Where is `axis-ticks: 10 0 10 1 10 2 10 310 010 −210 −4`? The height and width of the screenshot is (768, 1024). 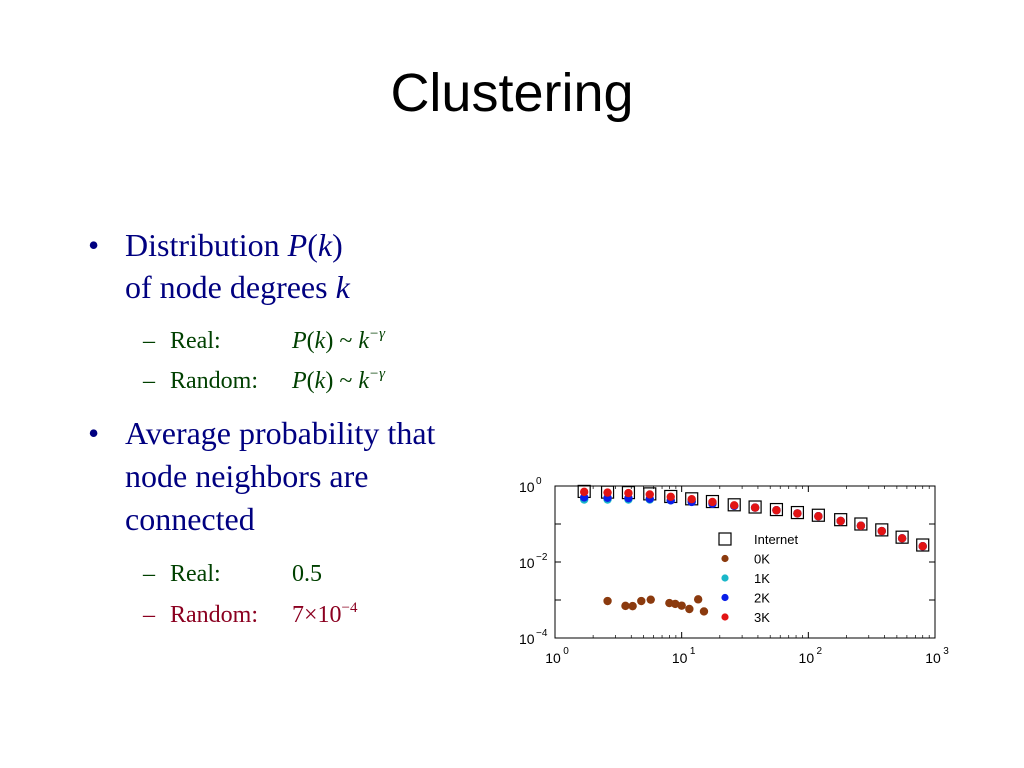 axis-ticks: 10 0 10 1 10 2 10 310 010 −210 −4 is located at coordinates (734, 571).